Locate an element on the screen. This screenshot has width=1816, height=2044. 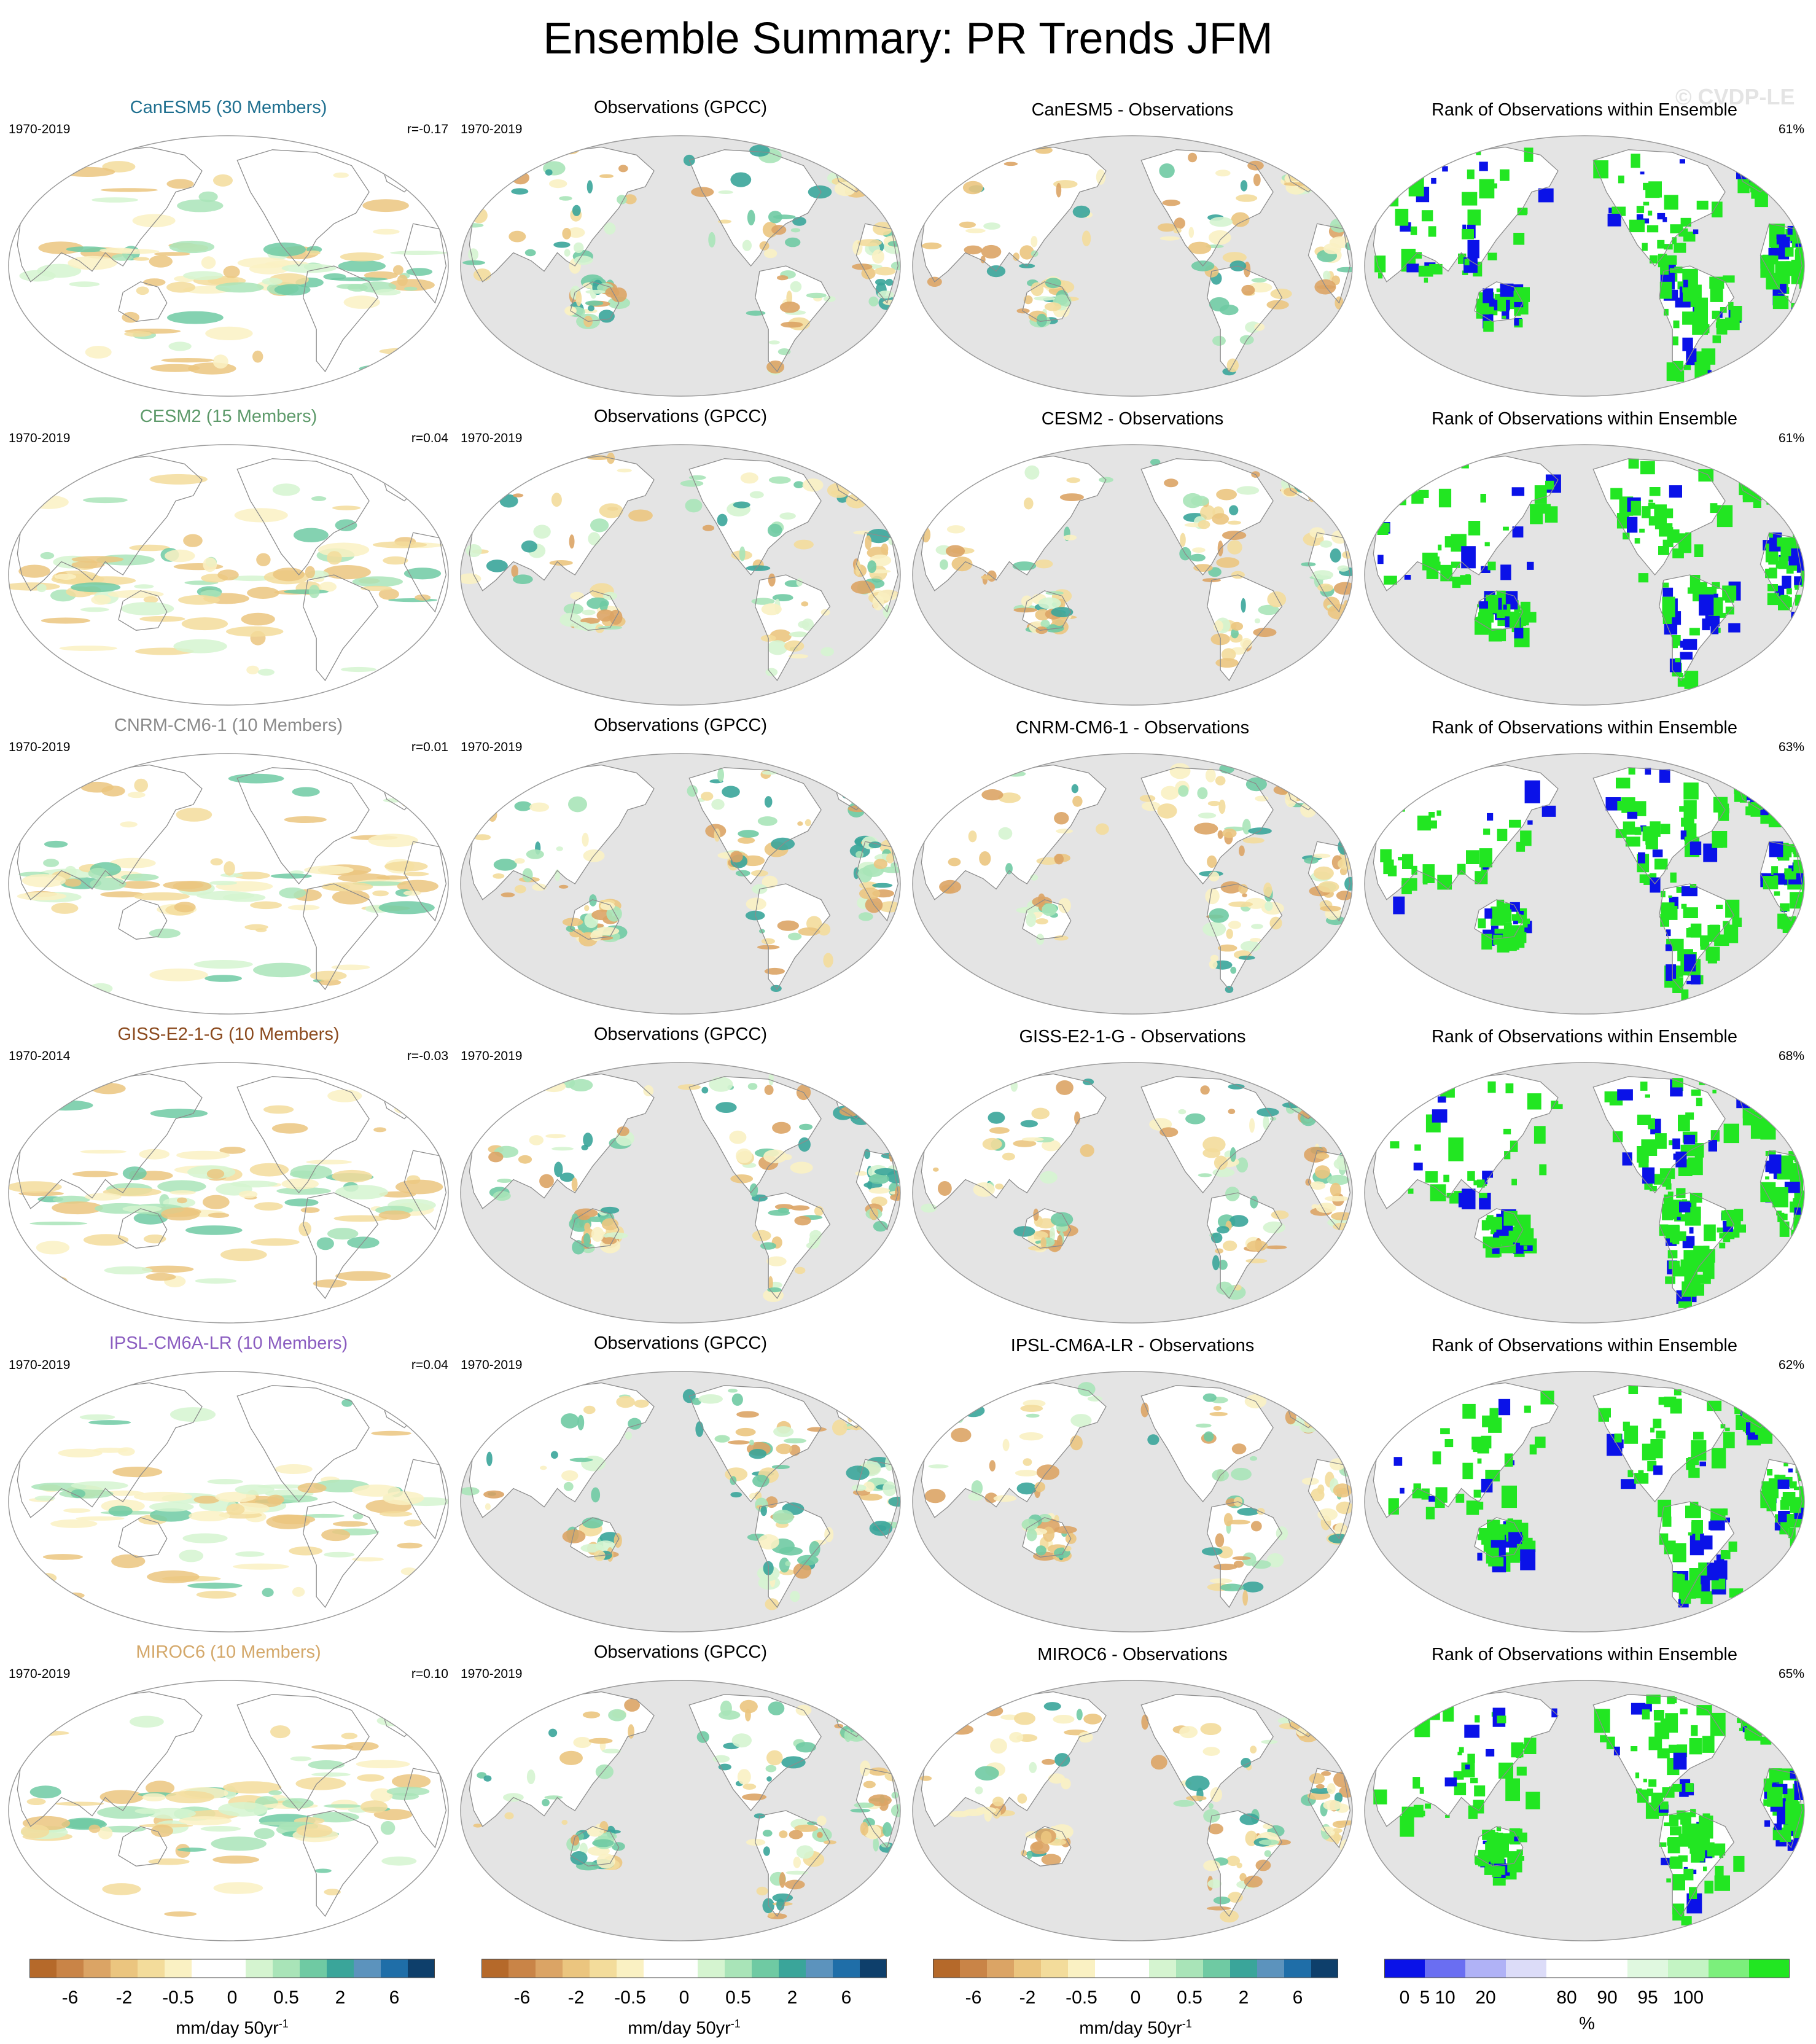
period-label: 1970-2019 is located at coordinates (40, 1674).